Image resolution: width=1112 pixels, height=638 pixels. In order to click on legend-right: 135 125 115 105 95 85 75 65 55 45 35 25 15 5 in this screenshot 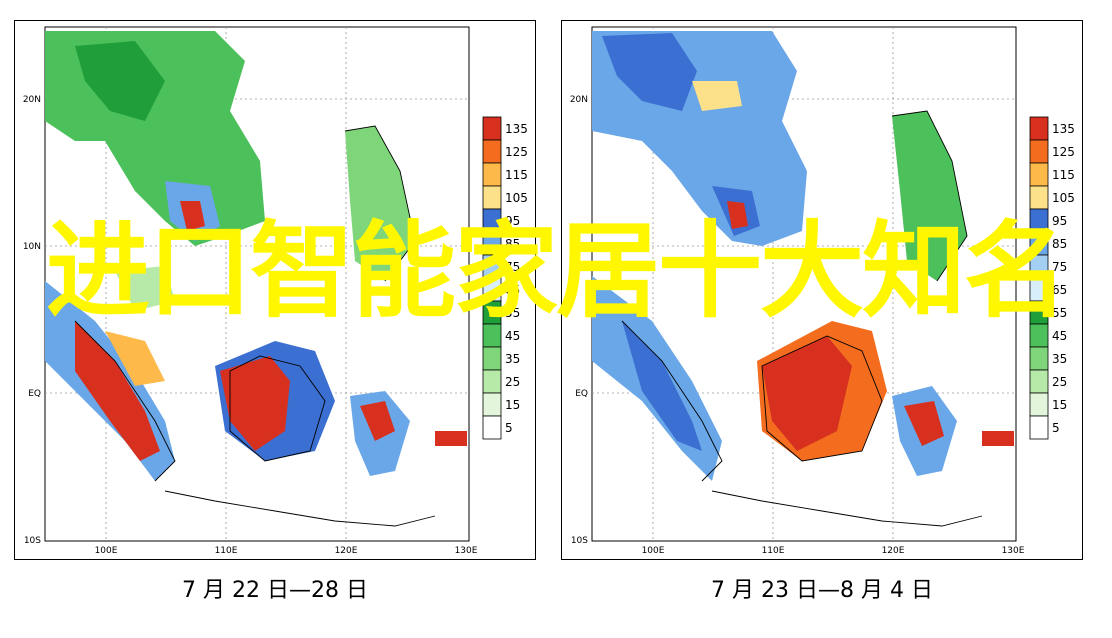, I will do `click(1052, 278)`.